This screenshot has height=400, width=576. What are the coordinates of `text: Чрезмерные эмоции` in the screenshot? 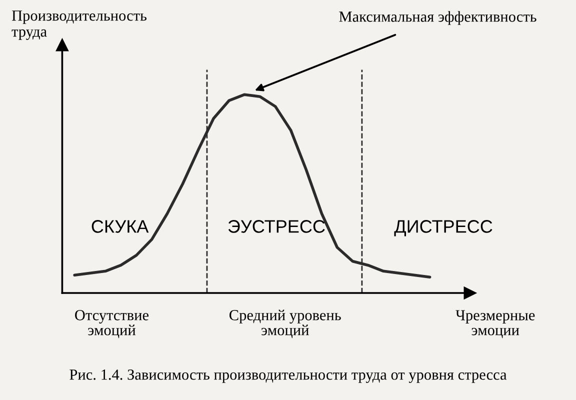 It's located at (495, 324).